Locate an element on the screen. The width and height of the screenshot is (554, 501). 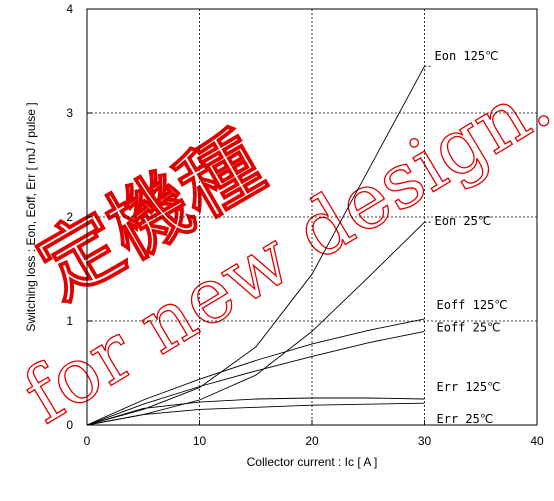
series-label: Err 125℃ is located at coordinates (469, 387).